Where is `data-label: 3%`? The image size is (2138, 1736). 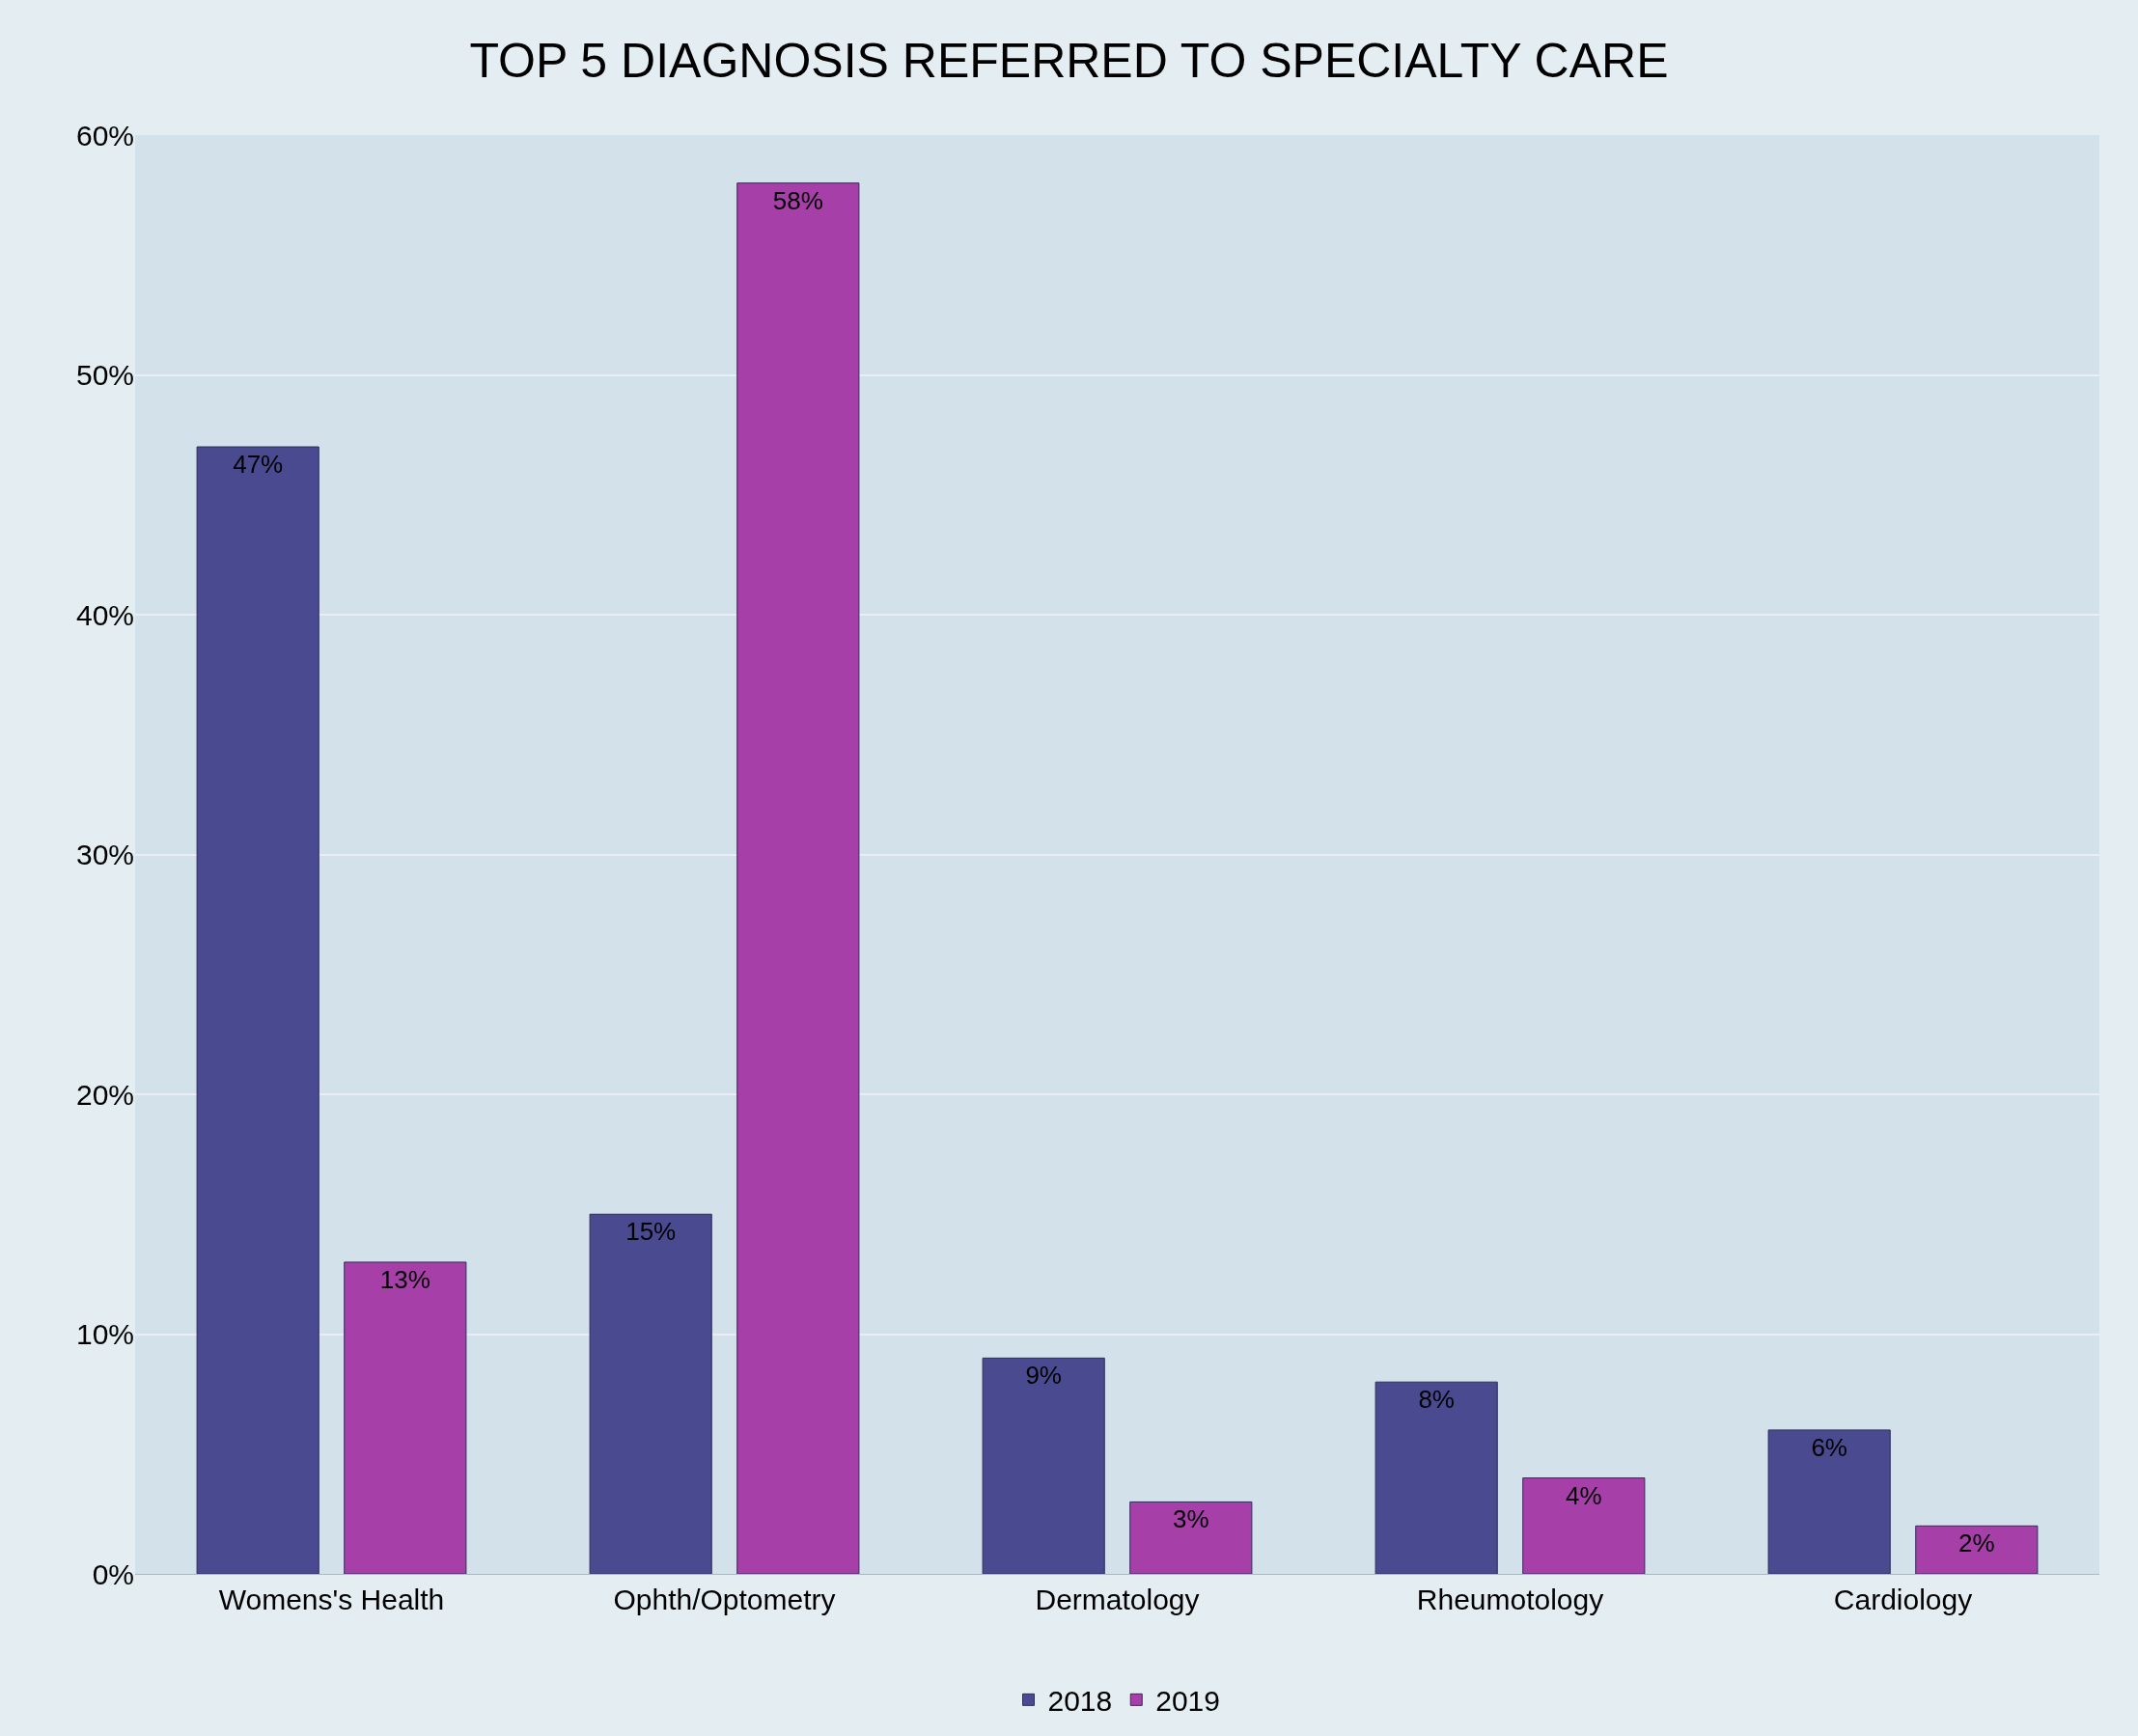
data-label: 3% is located at coordinates (1191, 1519).